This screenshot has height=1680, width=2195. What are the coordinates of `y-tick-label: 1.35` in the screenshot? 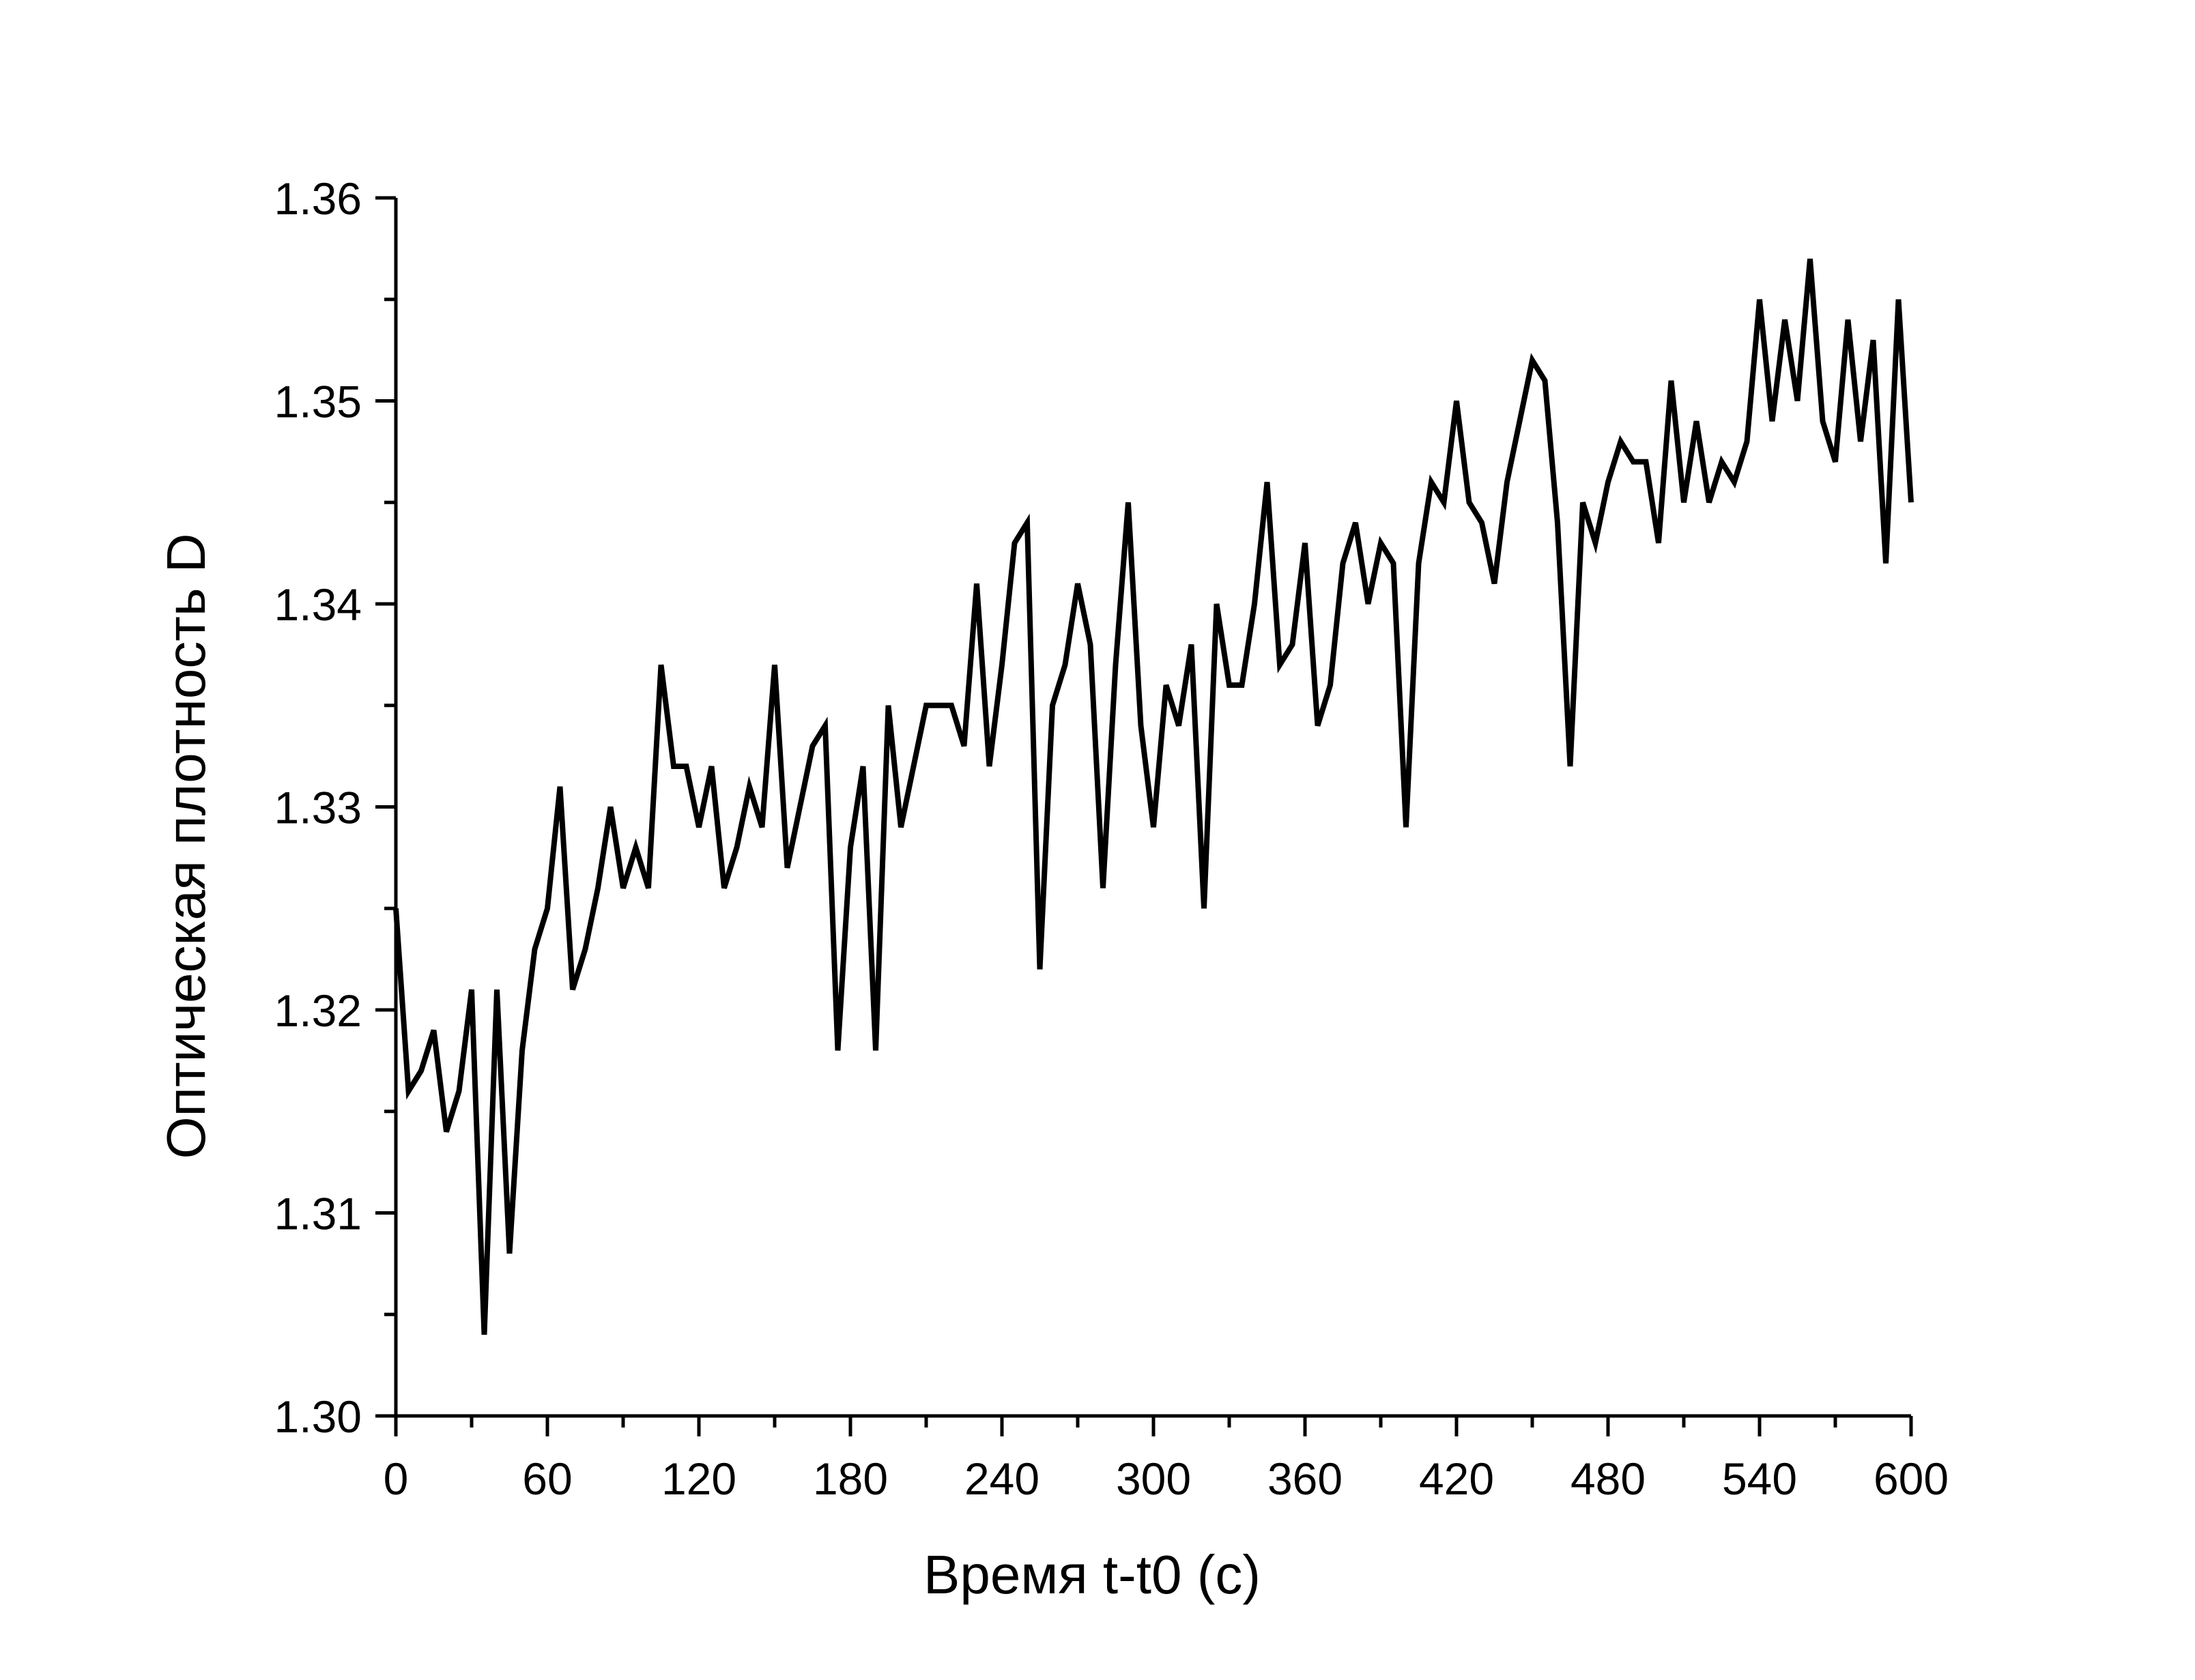 It's located at (318, 402).